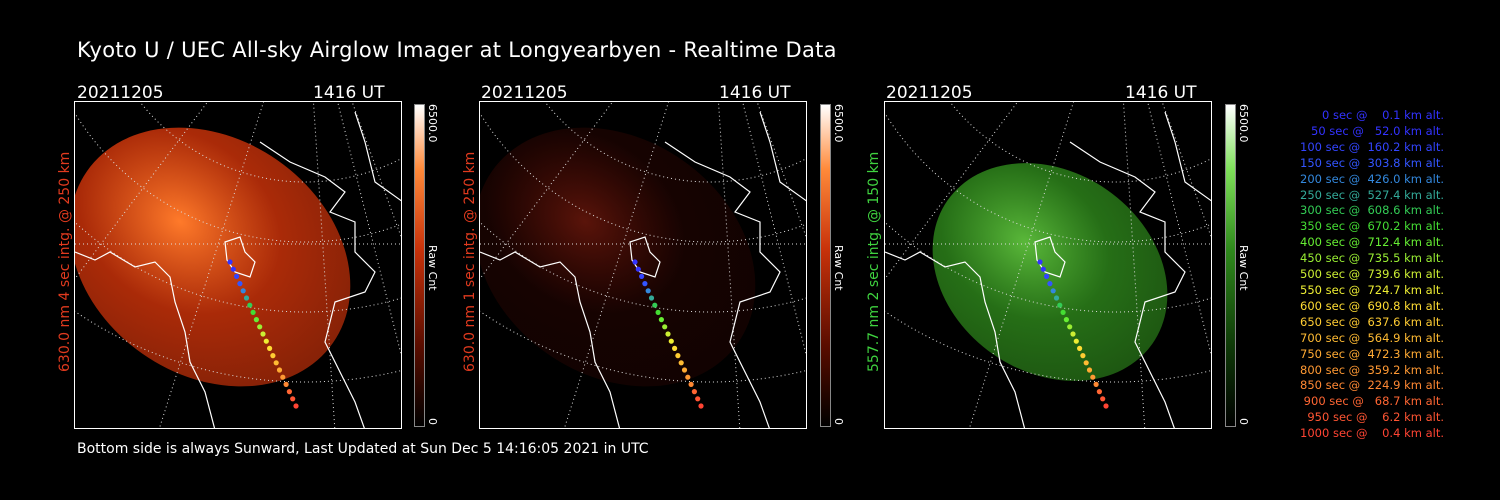  Describe the element at coordinates (1370, 385) in the screenshot. I see `legend-row: 850 sec @ 224.9 km alt.` at that location.